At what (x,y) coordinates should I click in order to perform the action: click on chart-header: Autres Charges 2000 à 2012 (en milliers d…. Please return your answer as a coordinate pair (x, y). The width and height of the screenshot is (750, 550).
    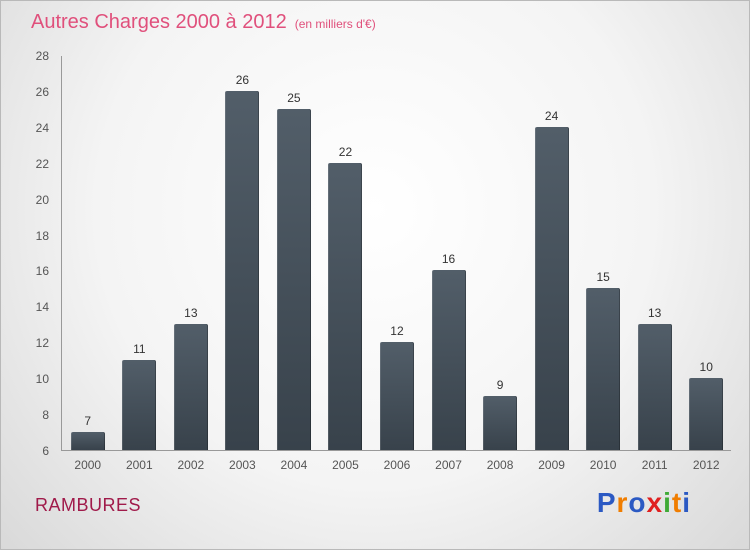
    Looking at the image, I should click on (203, 22).